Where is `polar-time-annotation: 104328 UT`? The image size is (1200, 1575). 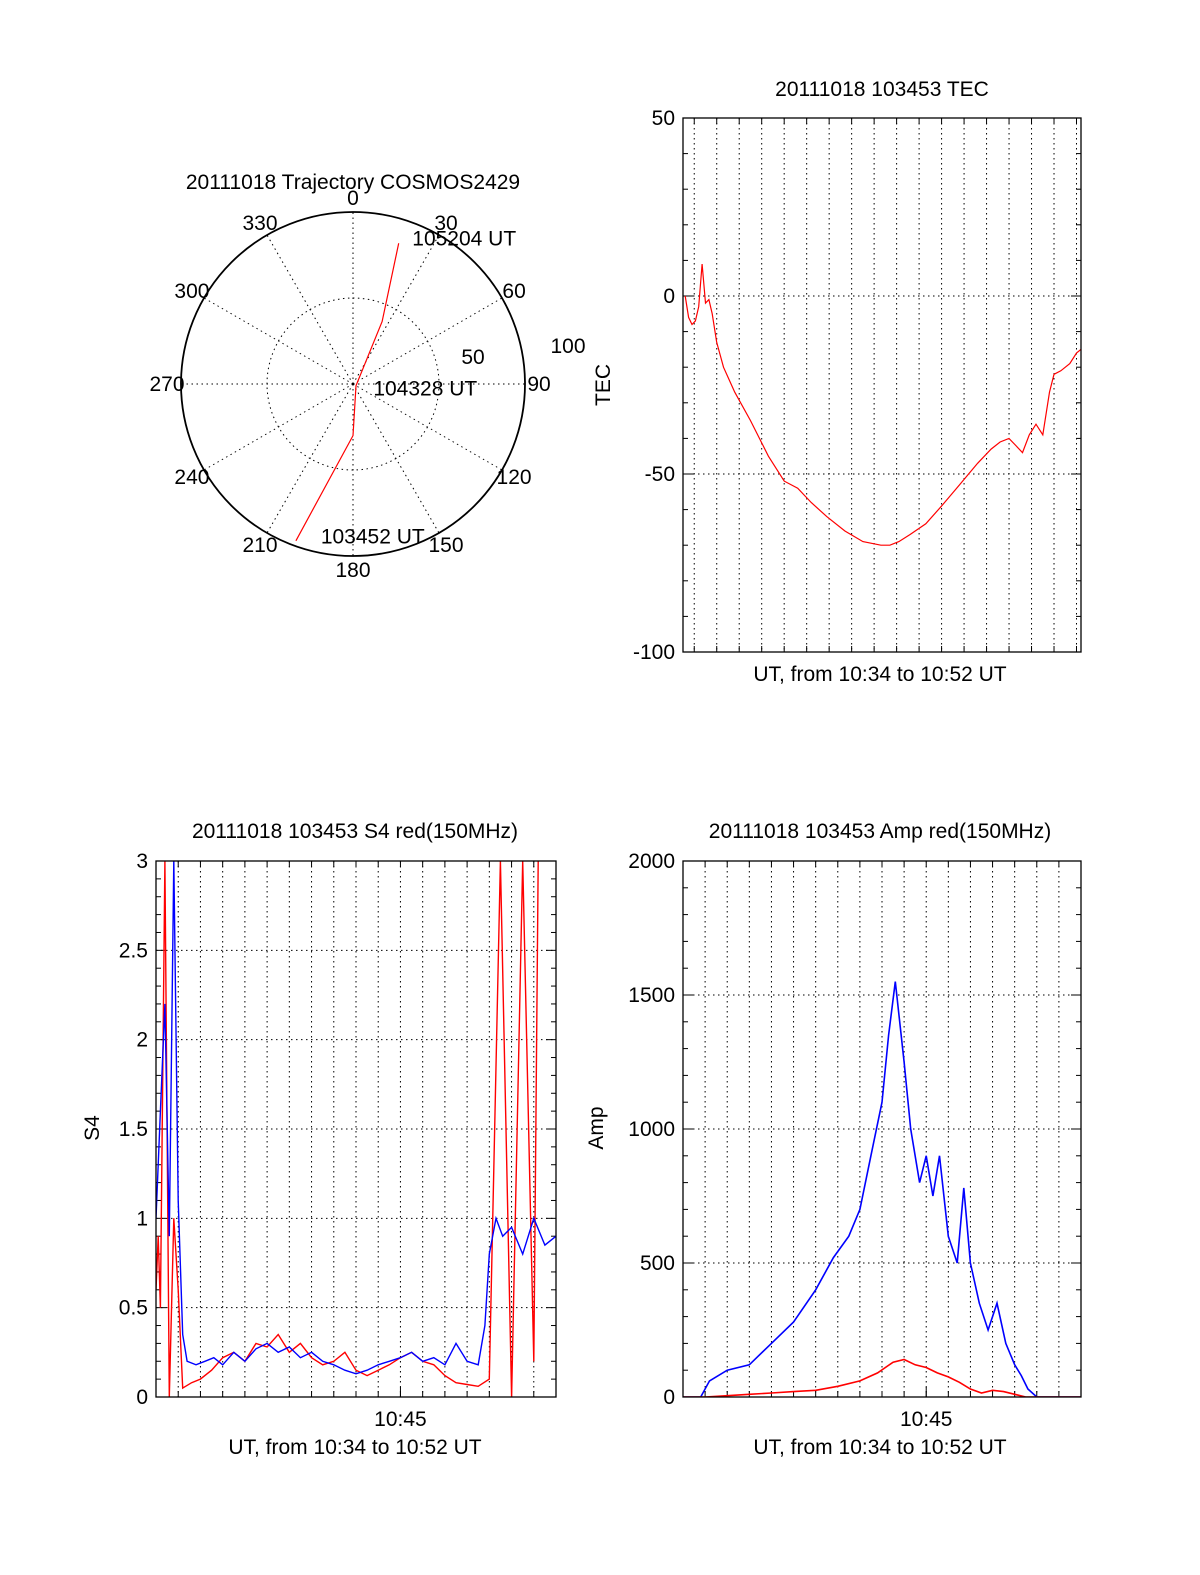 polar-time-annotation: 104328 UT is located at coordinates (425, 389).